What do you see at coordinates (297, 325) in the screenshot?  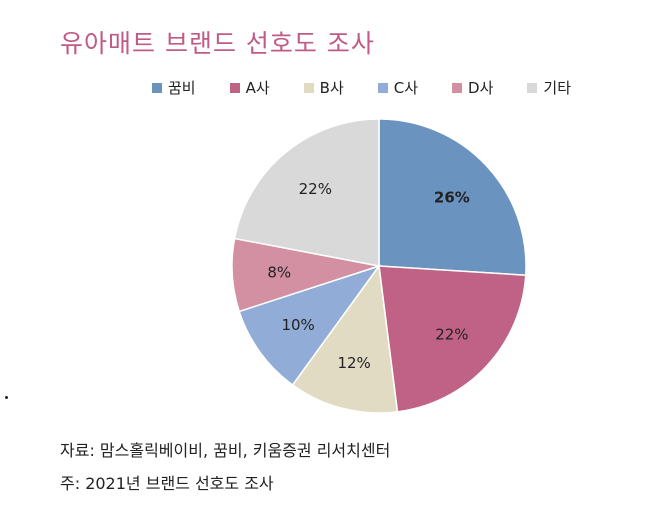 I see `slice-label: 10%` at bounding box center [297, 325].